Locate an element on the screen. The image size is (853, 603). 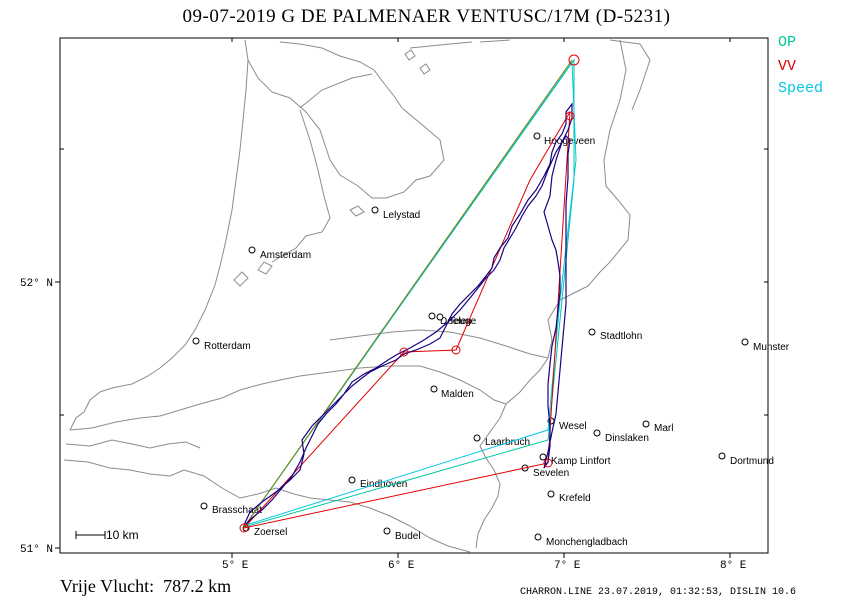
city-label: Eindhoven is located at coordinates (383, 484).